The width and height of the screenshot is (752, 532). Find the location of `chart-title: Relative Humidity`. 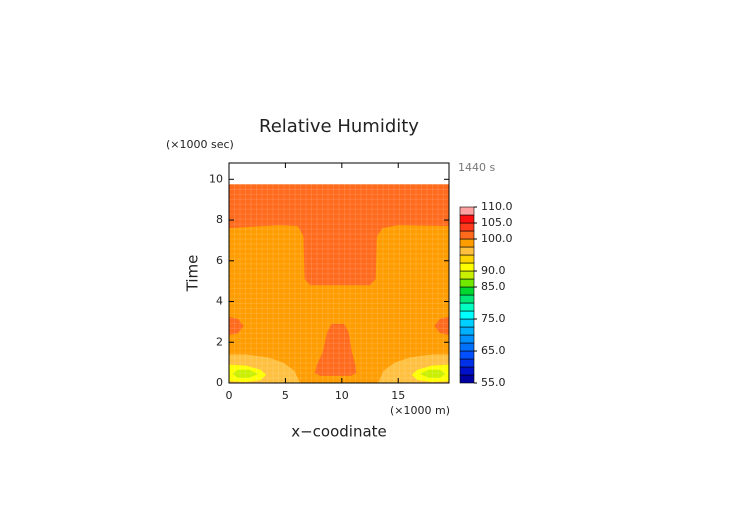

chart-title: Relative Humidity is located at coordinates (339, 126).